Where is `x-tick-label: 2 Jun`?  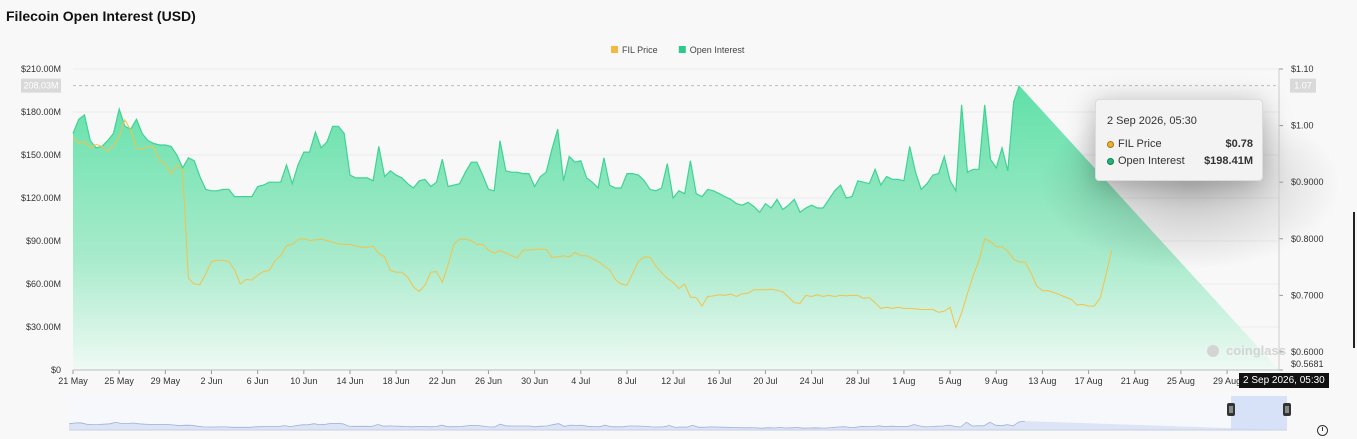
x-tick-label: 2 Jun is located at coordinates (211, 381).